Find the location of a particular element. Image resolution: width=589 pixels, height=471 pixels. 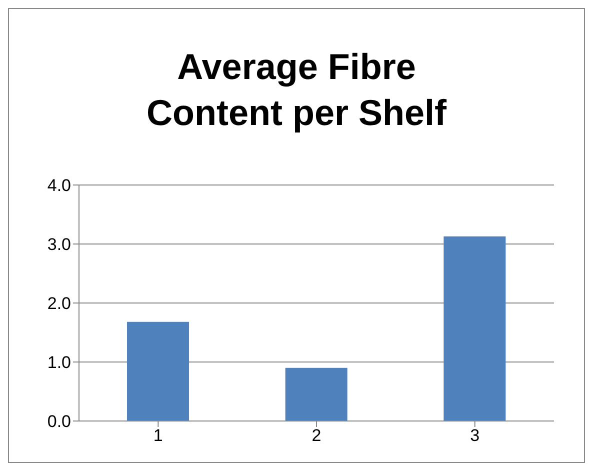

x-tick-label: 1 is located at coordinates (158, 436).